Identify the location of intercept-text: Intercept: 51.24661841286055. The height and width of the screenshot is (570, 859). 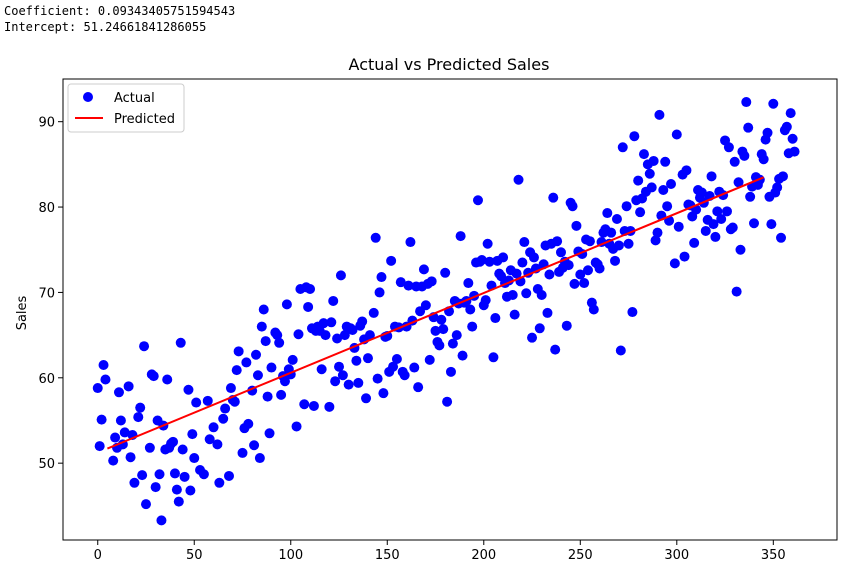
(105, 27).